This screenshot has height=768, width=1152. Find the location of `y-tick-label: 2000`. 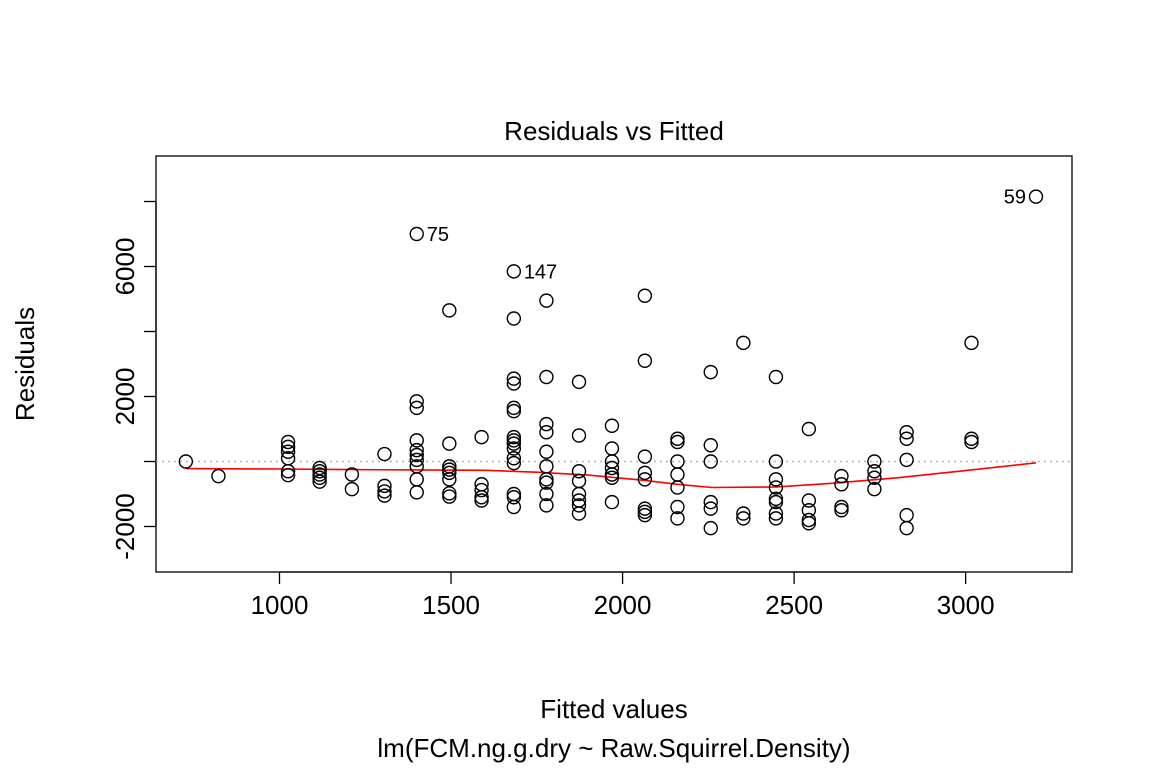

y-tick-label: 2000 is located at coordinates (125, 397).